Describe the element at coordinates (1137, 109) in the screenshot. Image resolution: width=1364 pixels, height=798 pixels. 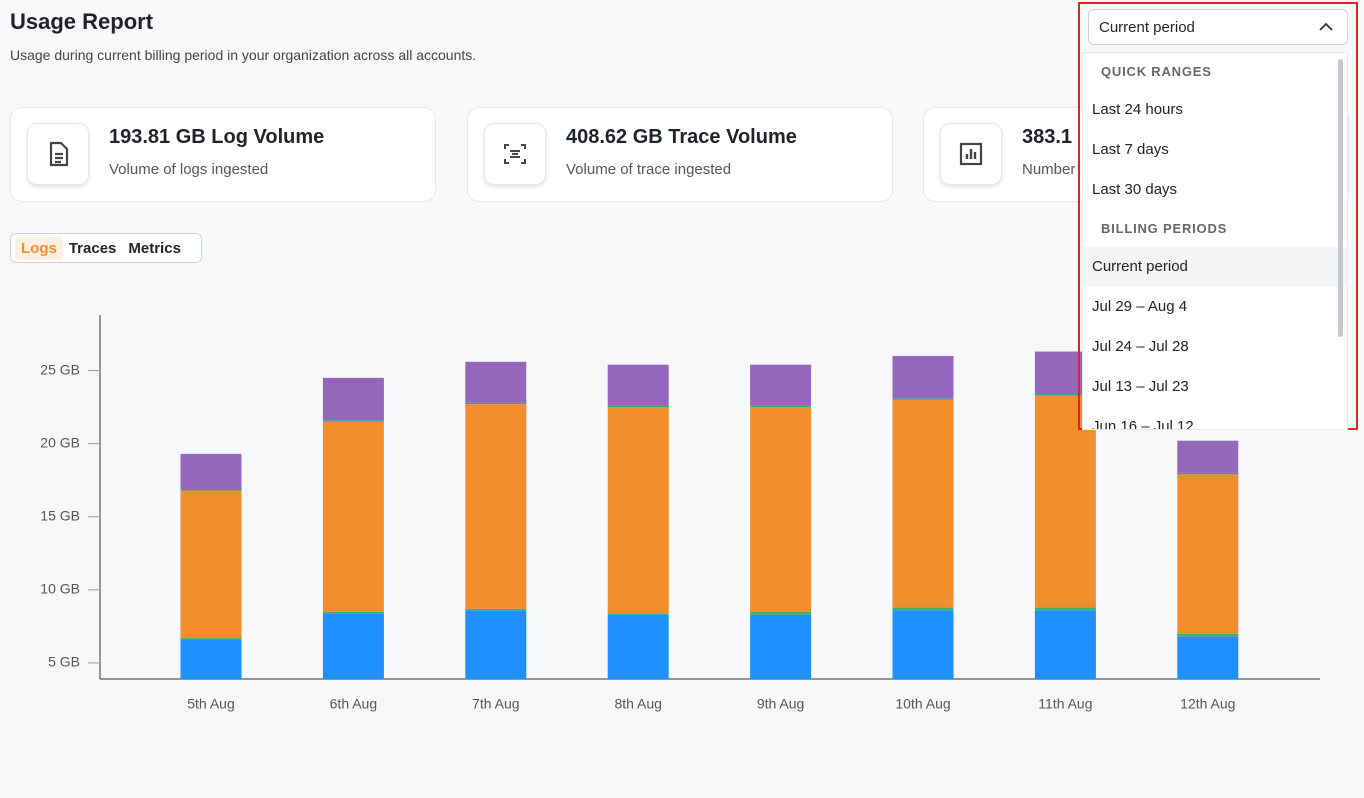
I see `dropdown-option: Last 24 hours` at that location.